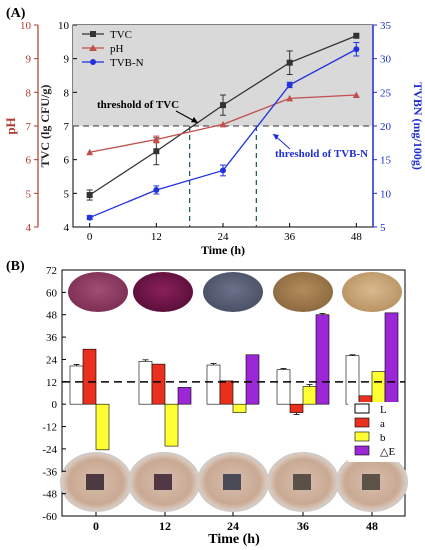  Describe the element at coordinates (64, 26) in the screenshot. I see `tvc-tick-label: 10` at that location.